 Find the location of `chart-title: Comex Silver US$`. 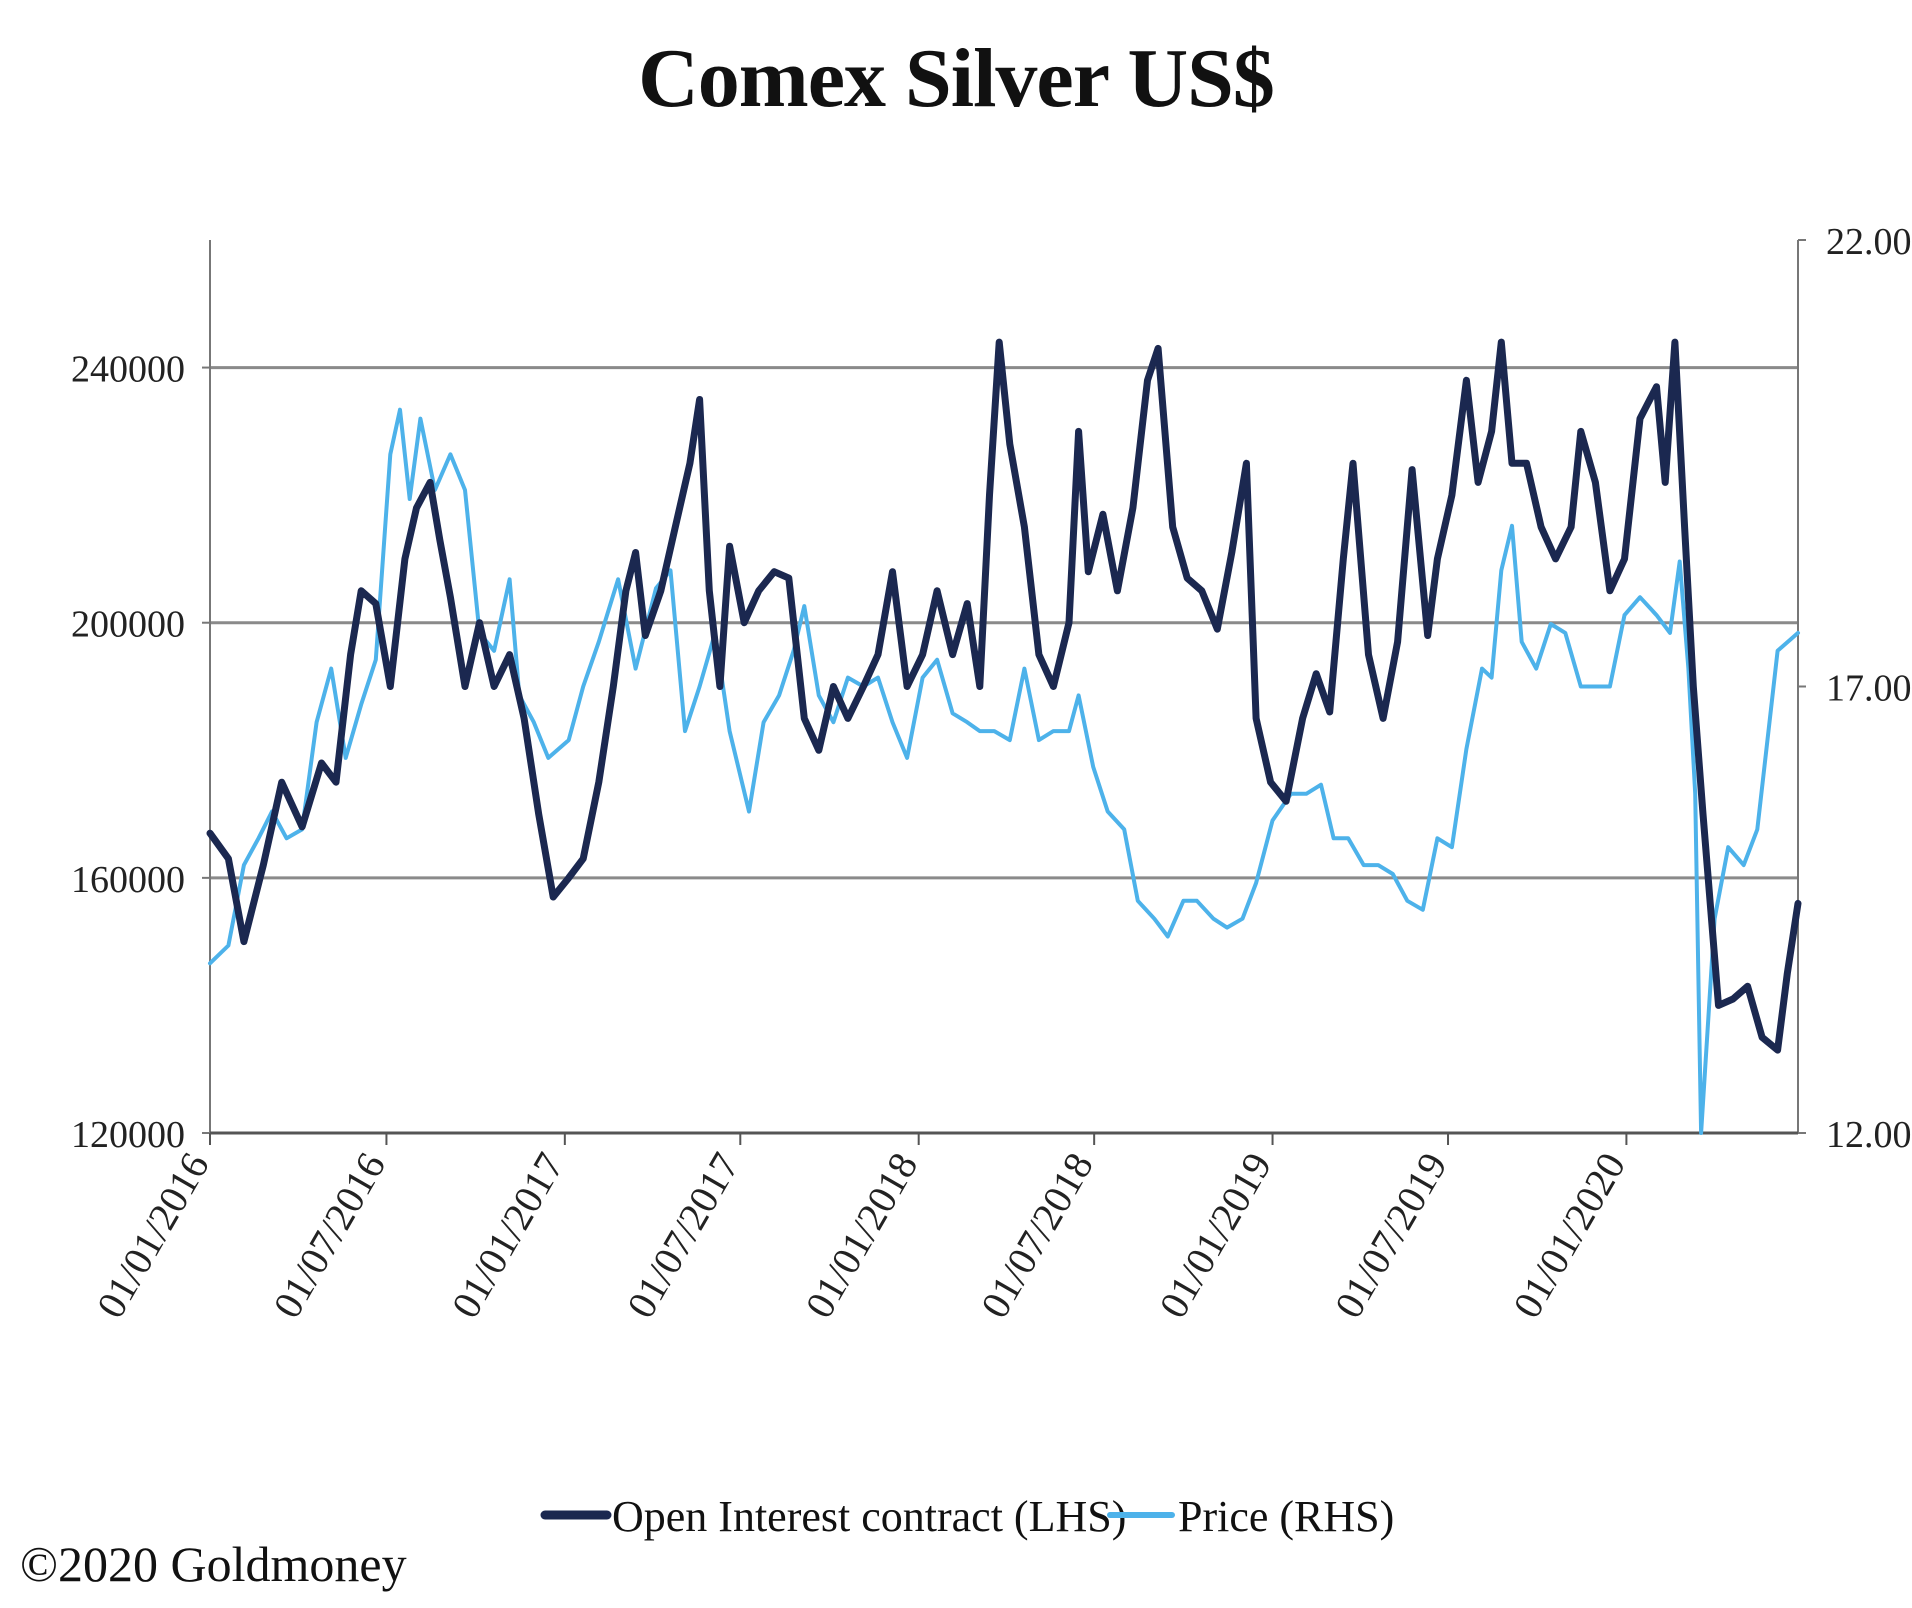

chart-title: Comex Silver US$ is located at coordinates (956, 78).